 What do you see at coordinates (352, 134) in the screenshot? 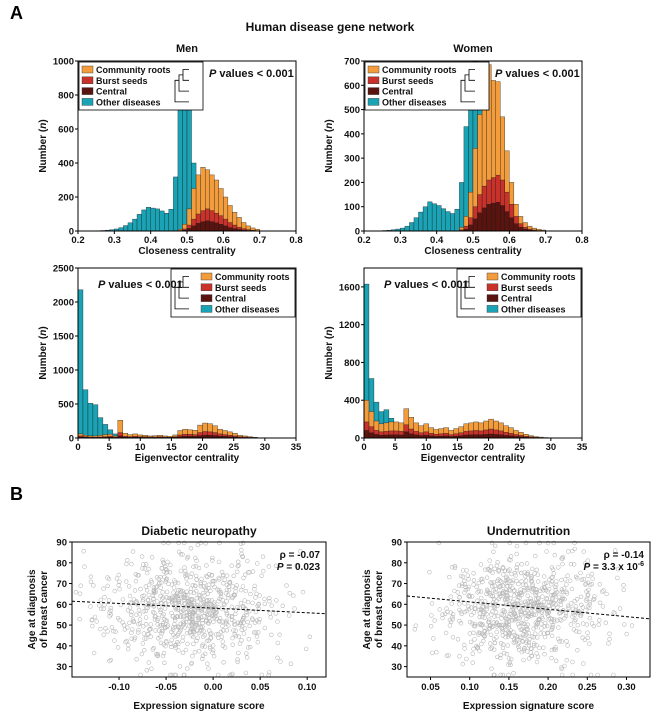
I see `women-closeness-ytick-label: 400` at bounding box center [352, 134].